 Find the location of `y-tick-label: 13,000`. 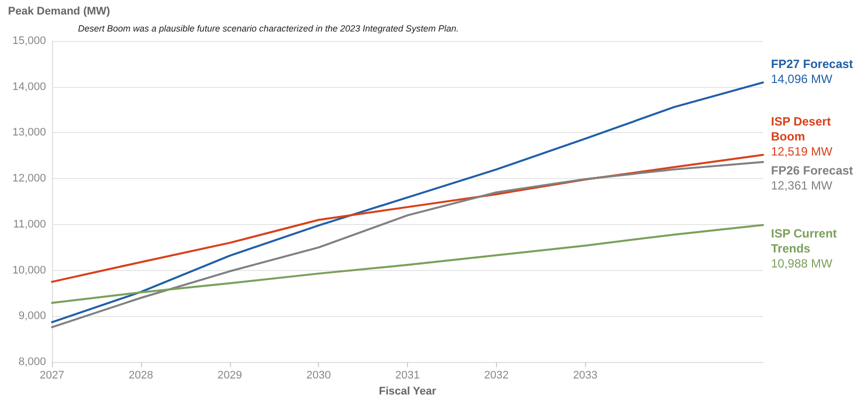

y-tick-label: 13,000 is located at coordinates (29, 132).